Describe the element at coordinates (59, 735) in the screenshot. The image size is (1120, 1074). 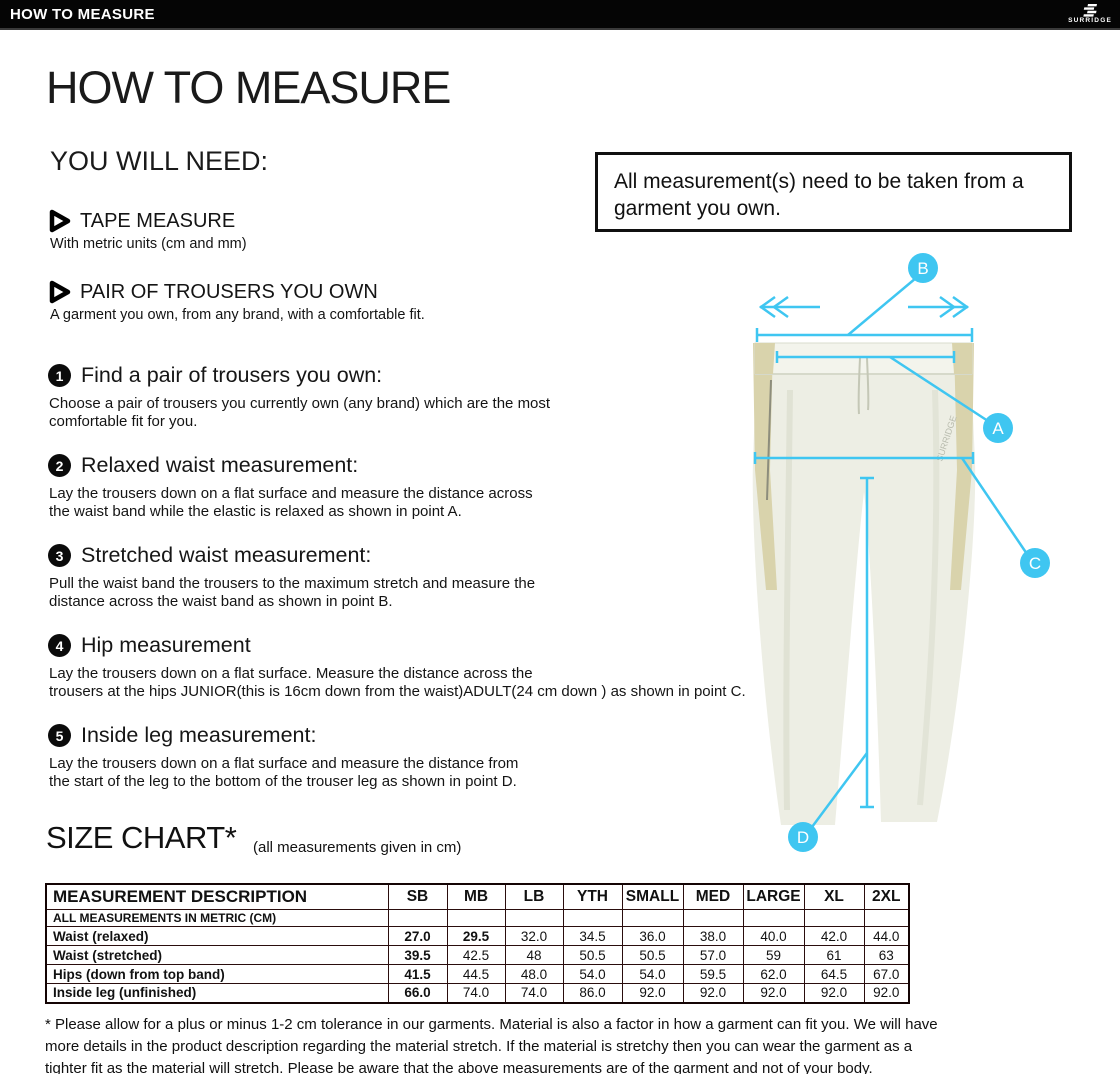
I see `step-number-badge: 5` at that location.